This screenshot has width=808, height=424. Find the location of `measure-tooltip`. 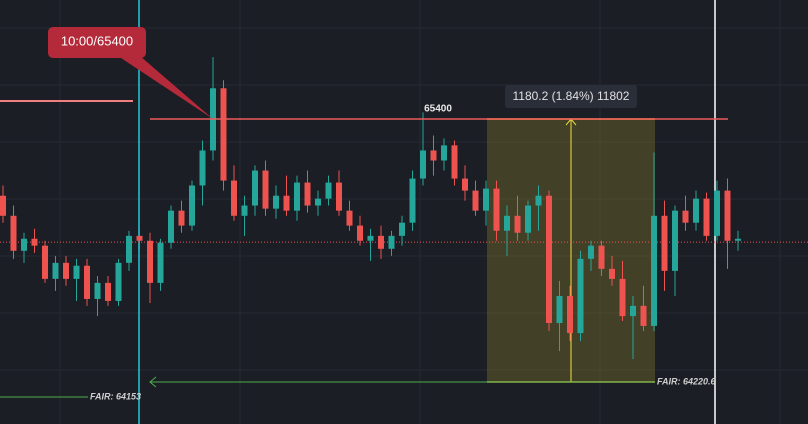

measure-tooltip is located at coordinates (571, 96).